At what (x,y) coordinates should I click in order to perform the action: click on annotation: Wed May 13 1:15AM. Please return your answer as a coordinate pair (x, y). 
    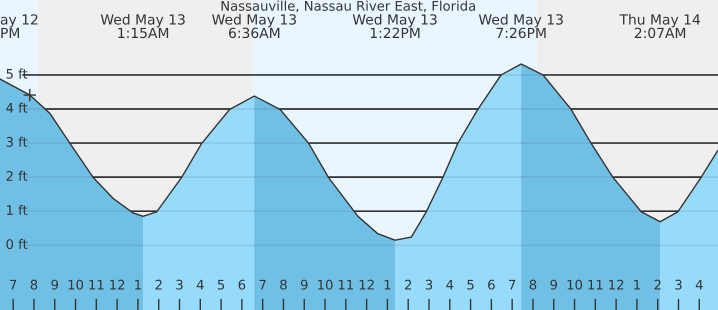
    Looking at the image, I should click on (142, 26).